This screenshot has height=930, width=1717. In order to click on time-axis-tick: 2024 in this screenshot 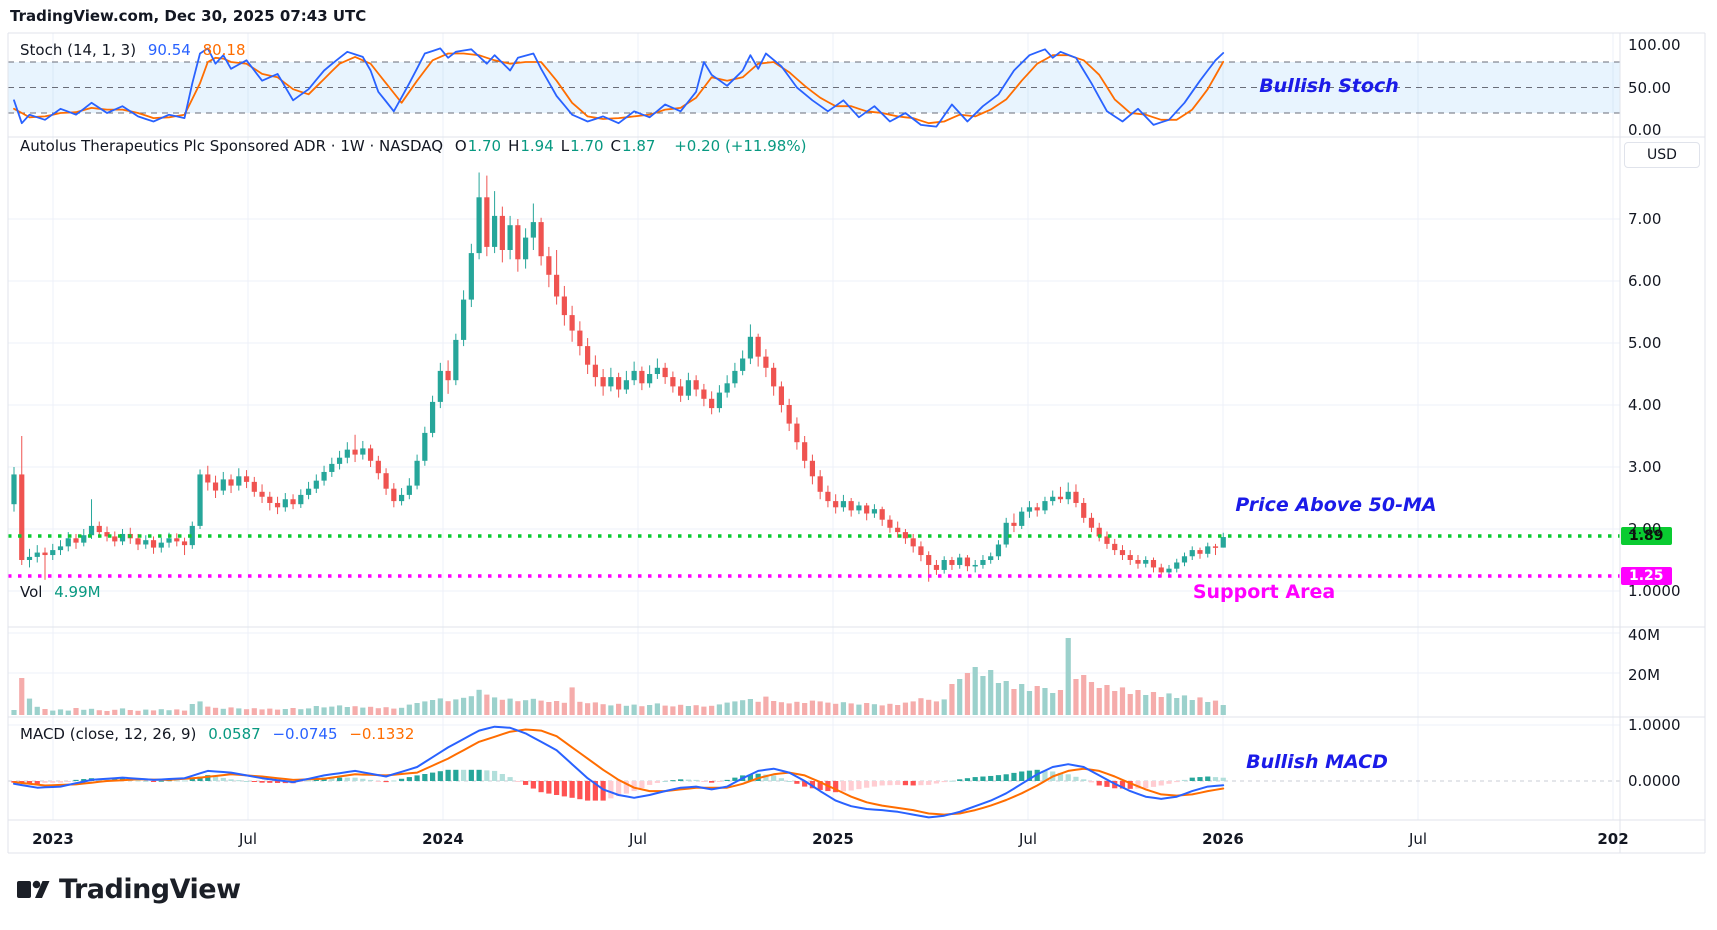, I will do `click(443, 839)`.